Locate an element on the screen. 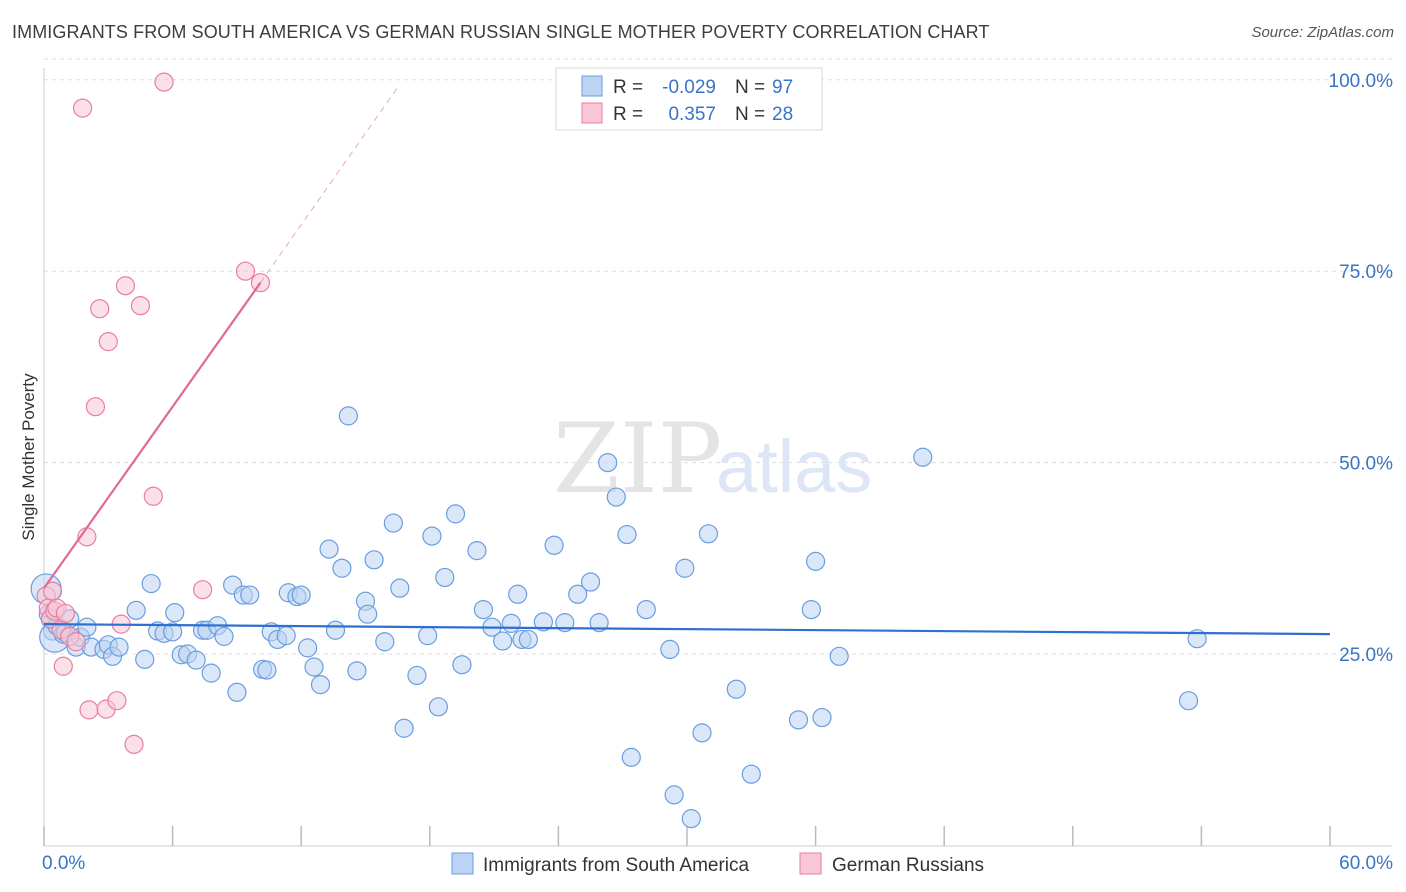 This screenshot has width=1406, height=892. legend-swatch-pink is located at coordinates (592, 113).